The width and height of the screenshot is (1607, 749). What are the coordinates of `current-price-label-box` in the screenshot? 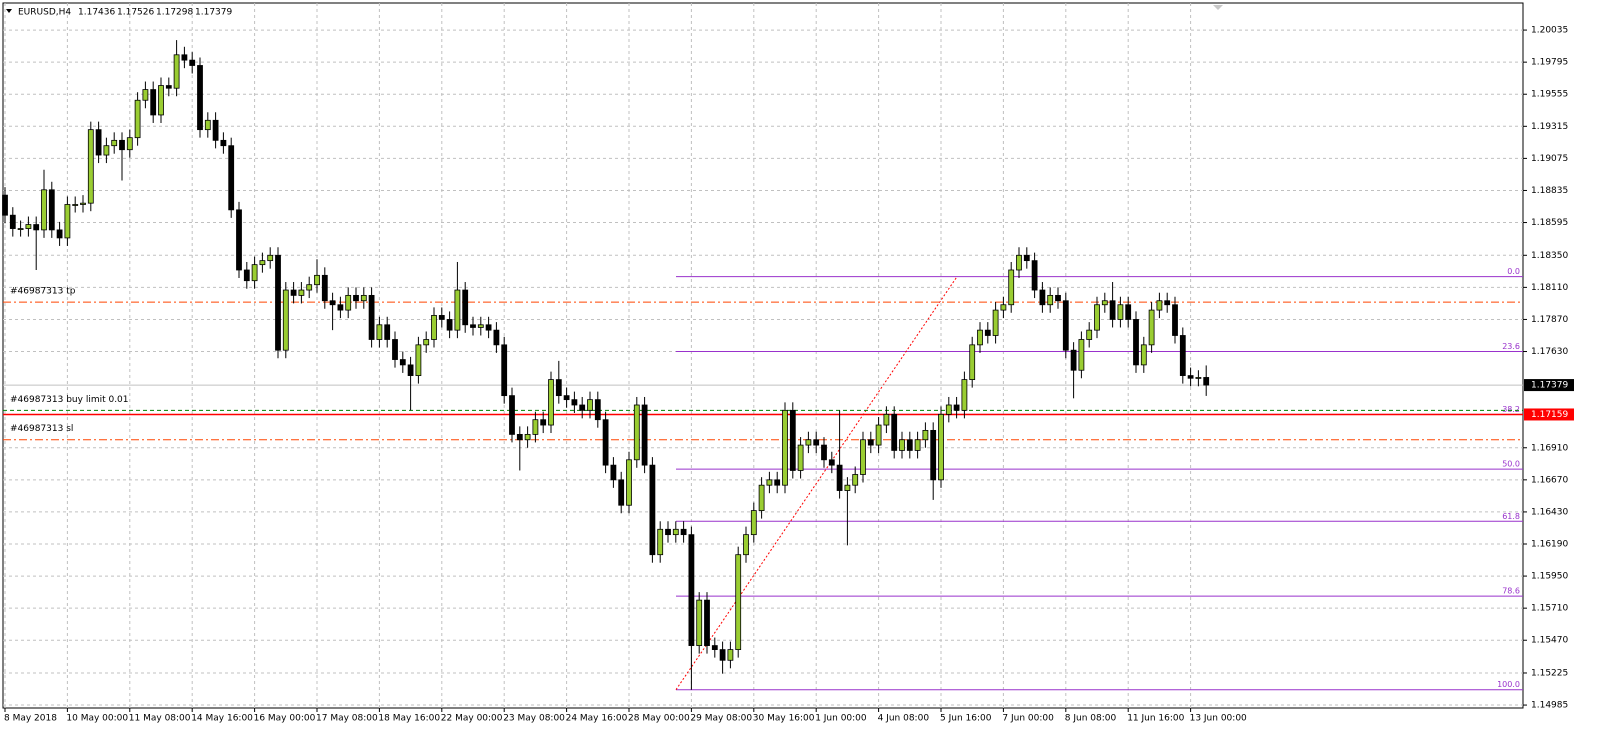 It's located at (1549, 385).